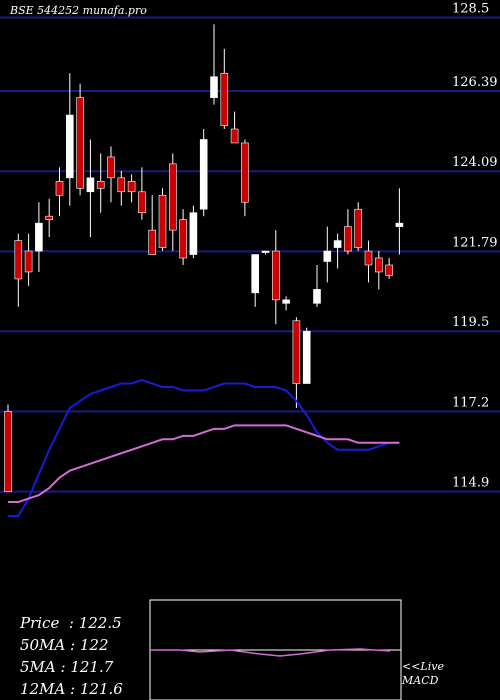 This screenshot has width=500, height=700. What do you see at coordinates (204, 464) in the screenshot?
I see `ma-line` at bounding box center [204, 464].